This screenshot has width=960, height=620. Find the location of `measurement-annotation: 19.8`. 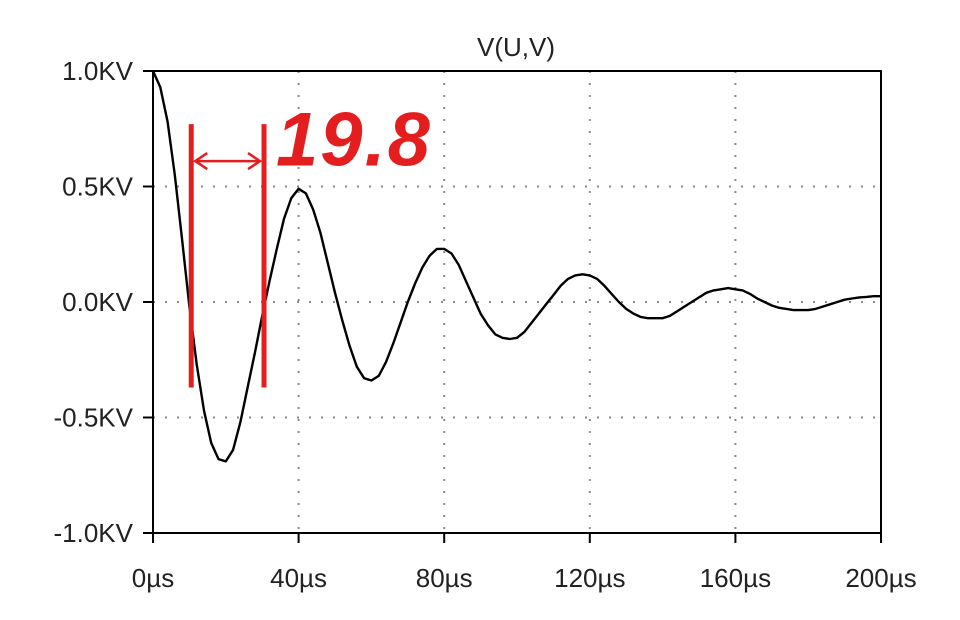

measurement-annotation: 19.8 is located at coordinates (310, 243).